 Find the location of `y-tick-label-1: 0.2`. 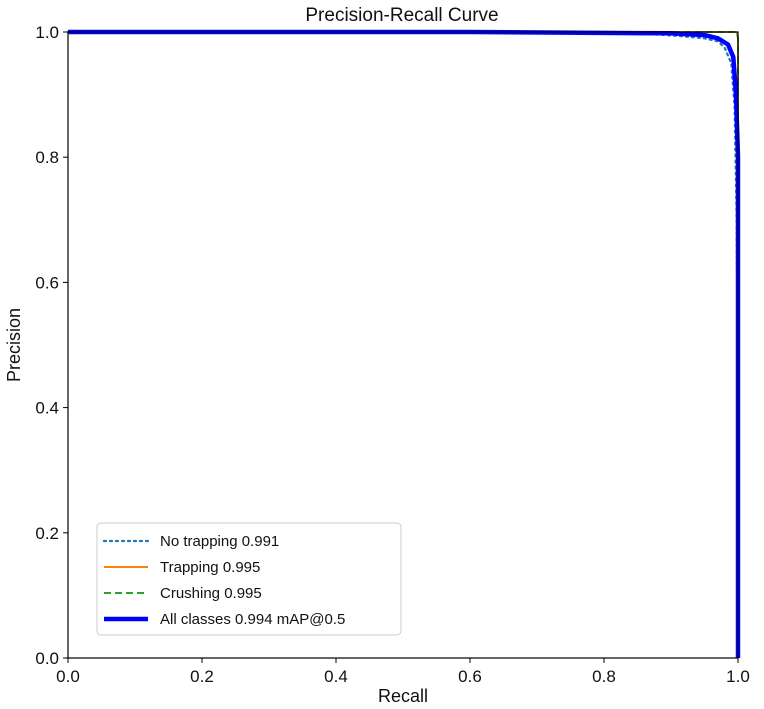

y-tick-label-1: 0.2 is located at coordinates (47, 533).